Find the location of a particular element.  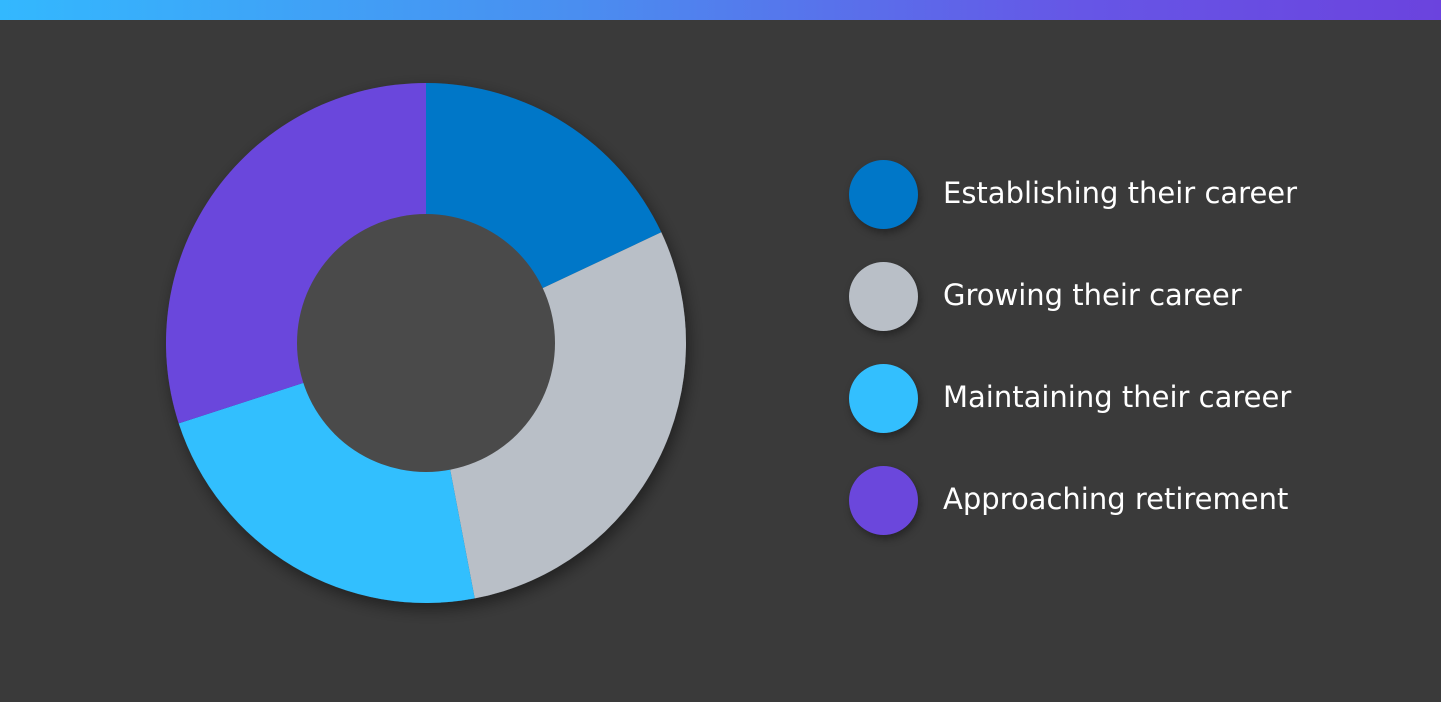

legend-item-approaching: Approaching retirement is located at coordinates (1129, 501).